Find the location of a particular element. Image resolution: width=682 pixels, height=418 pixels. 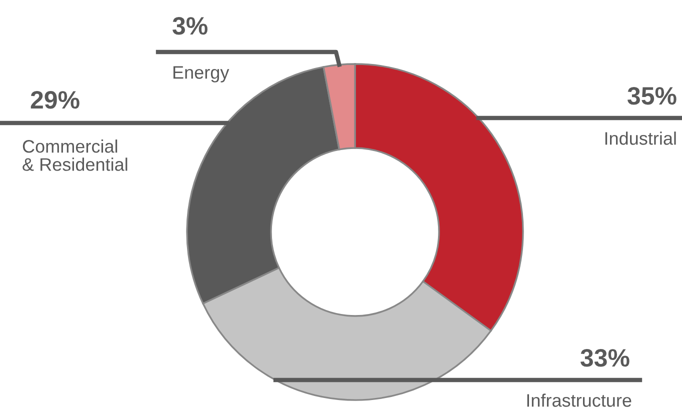

data-label: 29% is located at coordinates (55, 100).